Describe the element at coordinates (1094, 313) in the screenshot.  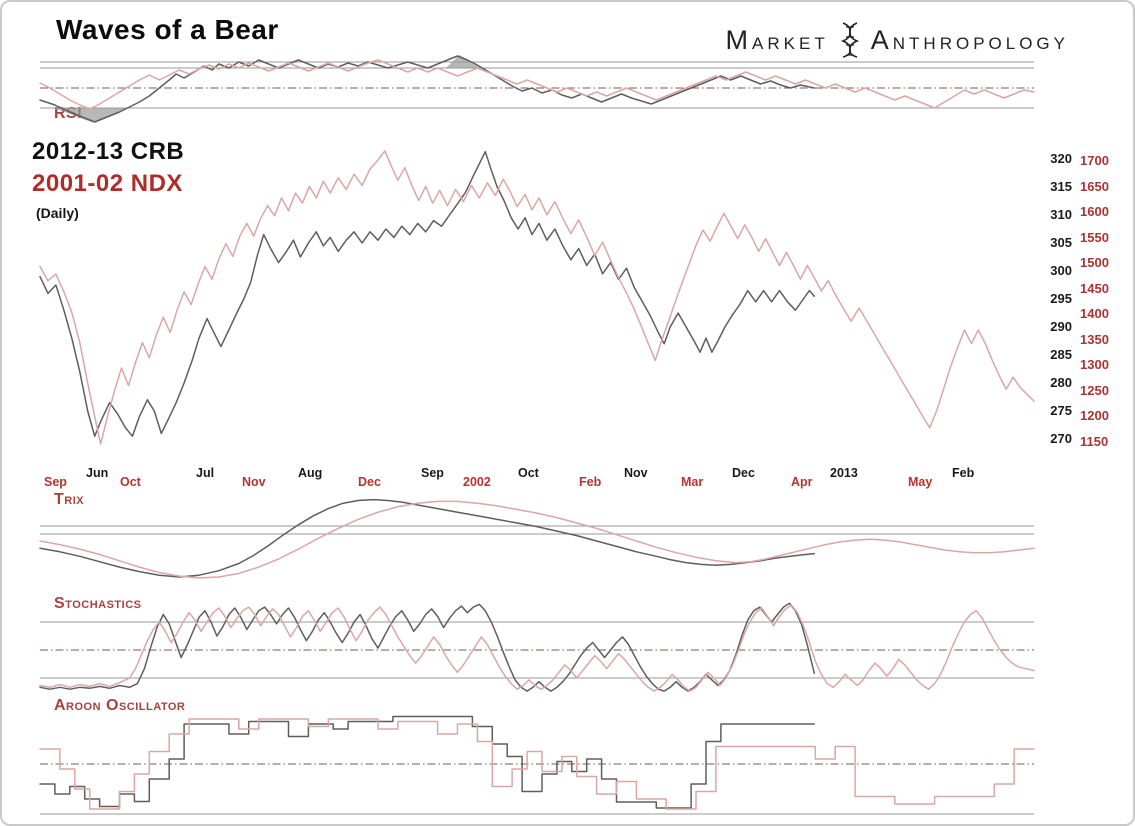
I see `ndx-axis-value: 1400` at that location.